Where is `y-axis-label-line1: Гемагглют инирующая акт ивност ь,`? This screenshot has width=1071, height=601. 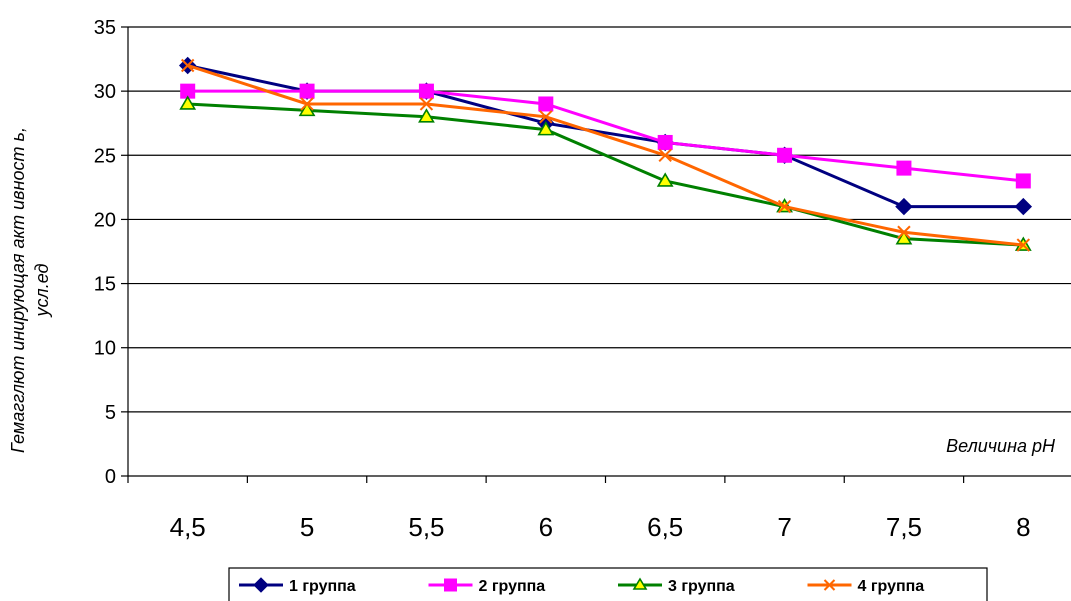 y-axis-label-line1: Гемагглют инирующая акт ивност ь, is located at coordinates (18, 290).